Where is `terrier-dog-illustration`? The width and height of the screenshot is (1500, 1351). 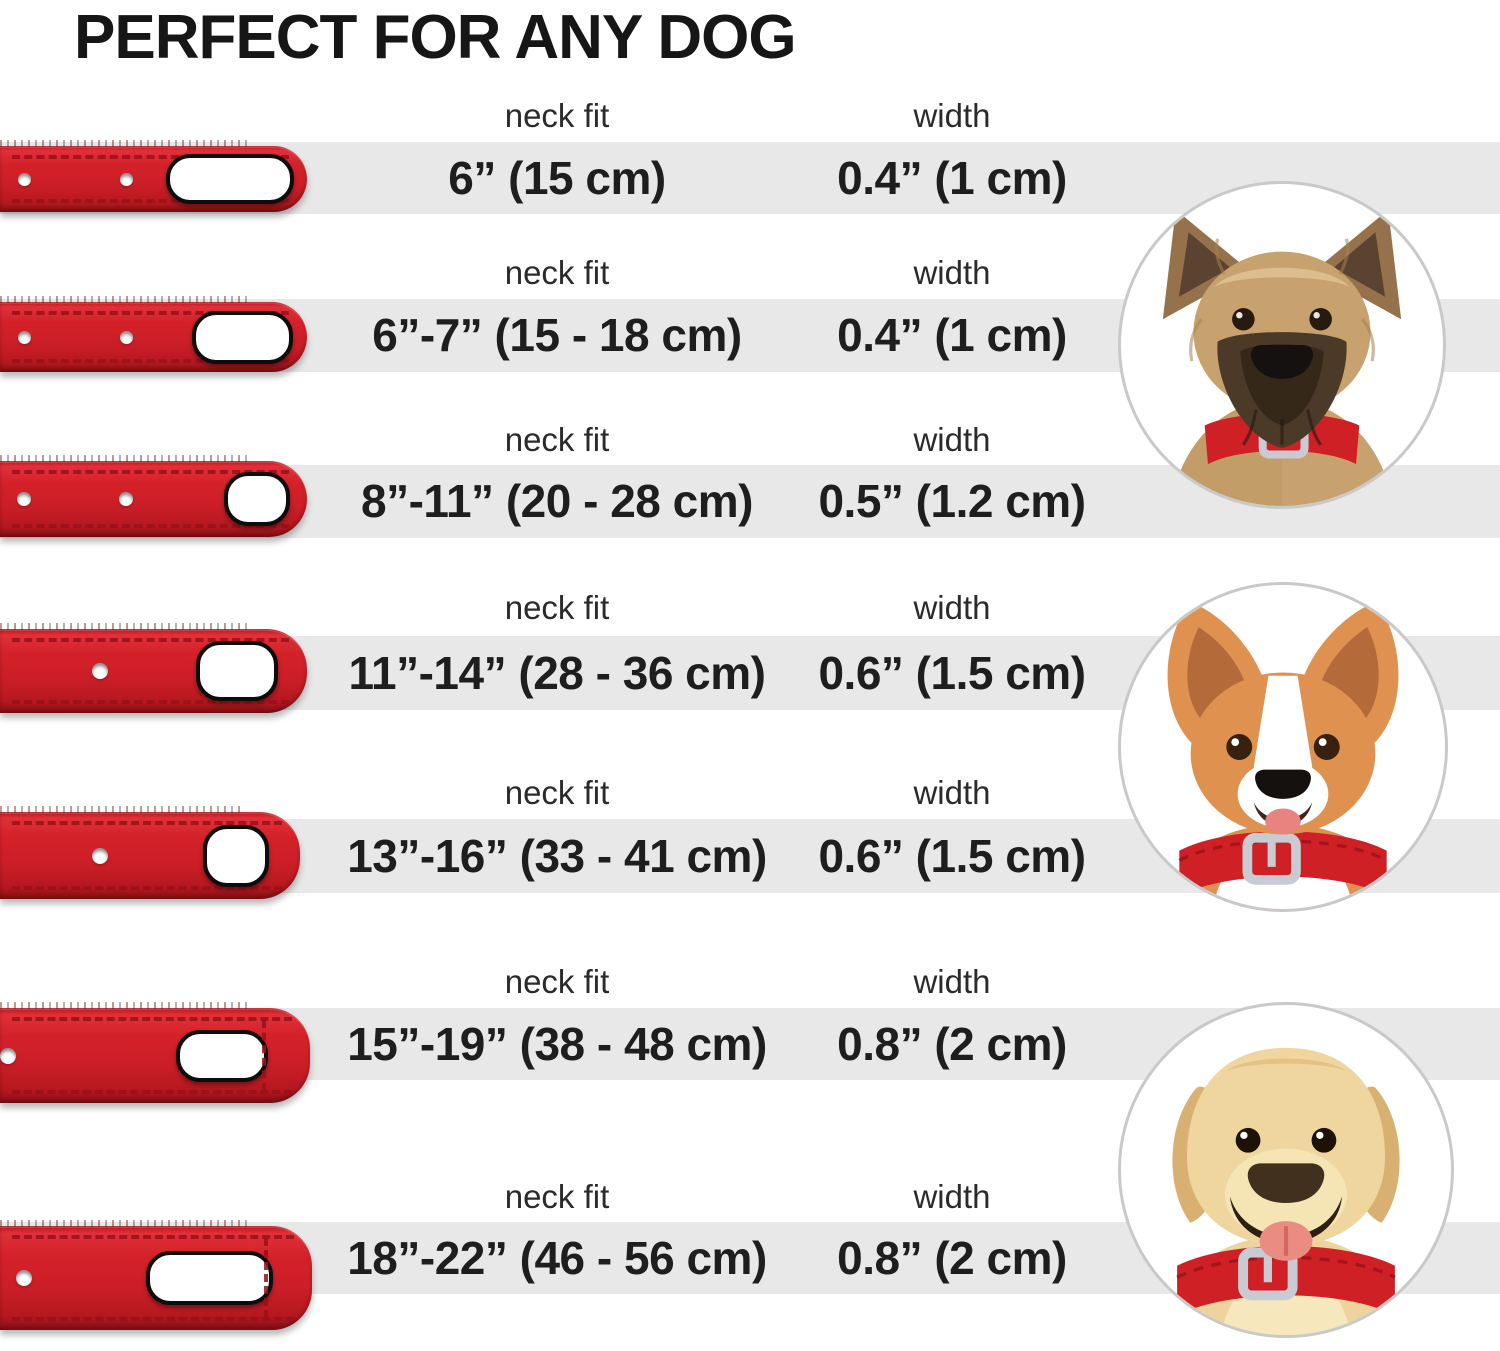
terrier-dog-illustration is located at coordinates (1282, 357).